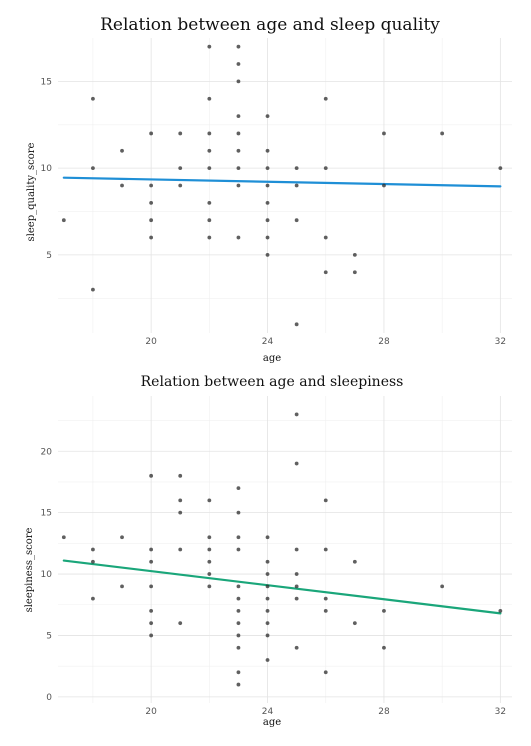 This screenshot has width=531, height=746. What do you see at coordinates (29, 570) in the screenshot?
I see `y-axis-label: sleepiness_score` at bounding box center [29, 570].